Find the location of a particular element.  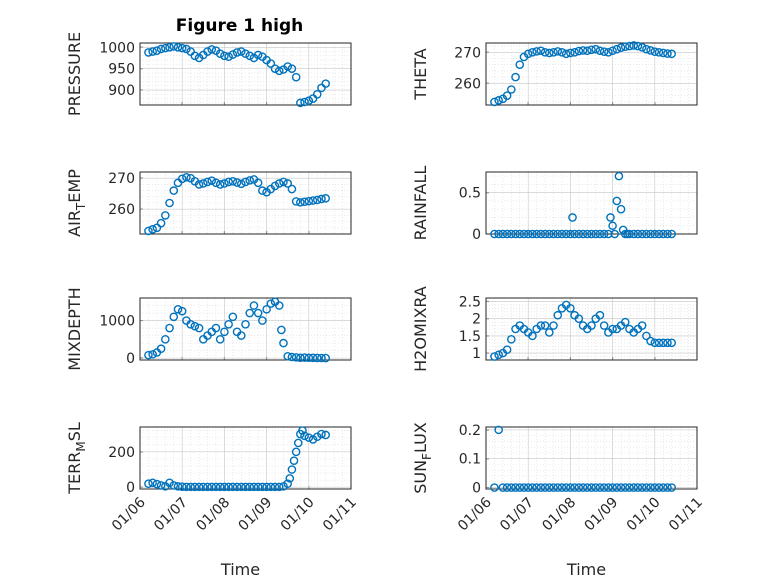

axes-frame is located at coordinates (591, 458).